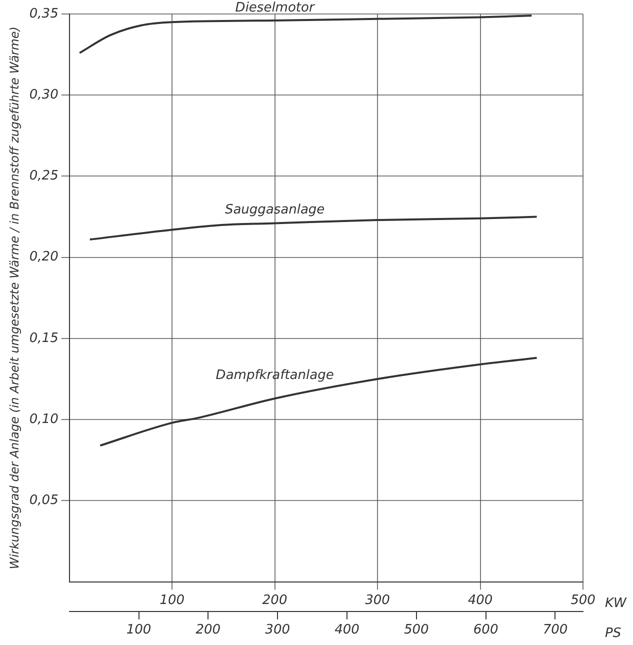  I want to click on x2-tick-label: 700, so click(555, 630).